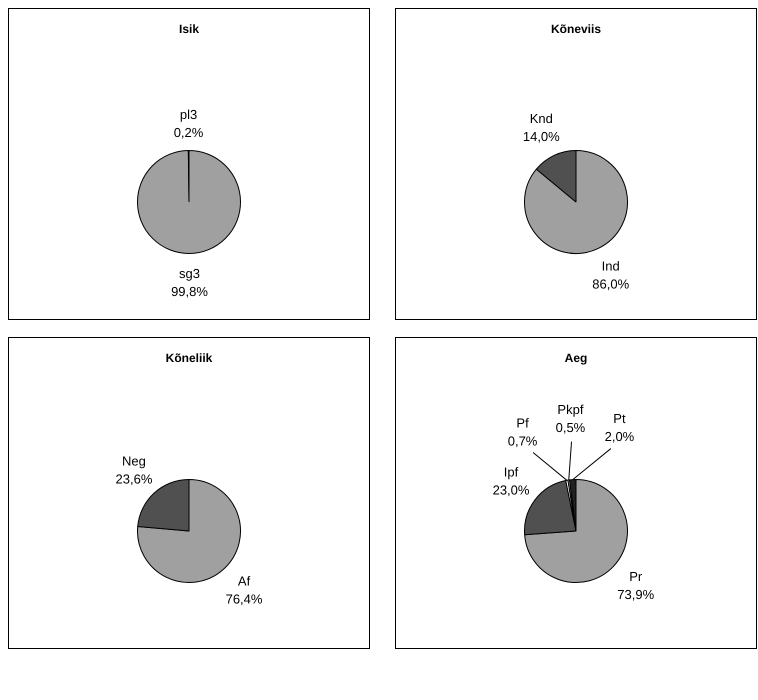  Describe the element at coordinates (619, 436) in the screenshot. I see `data-label: 2,0%` at that location.